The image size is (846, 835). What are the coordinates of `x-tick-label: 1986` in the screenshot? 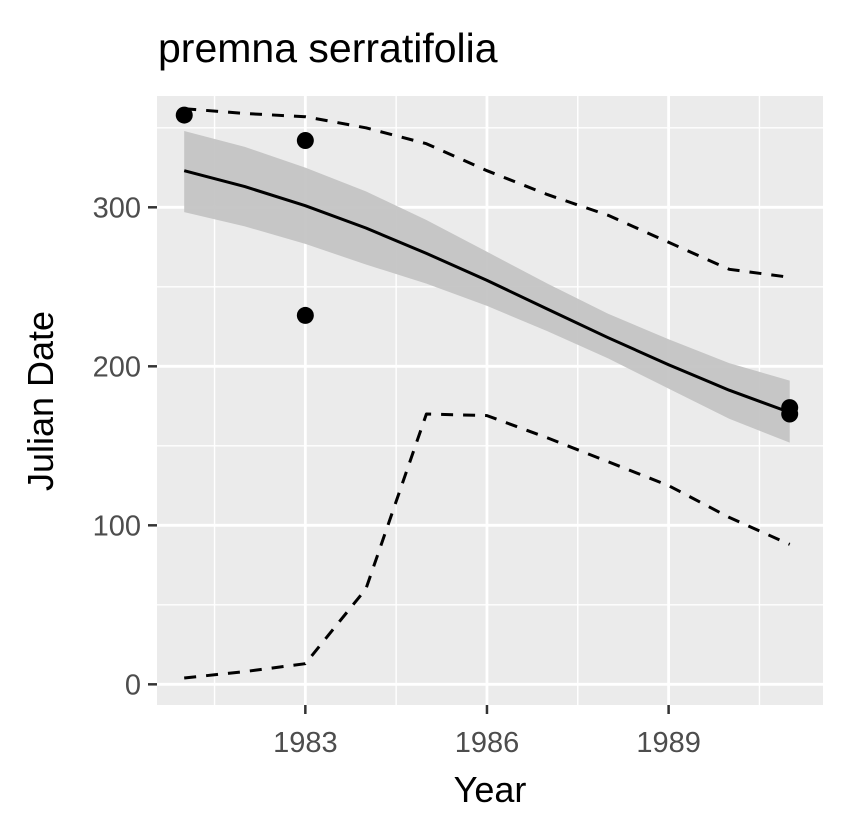 It's located at (487, 743).